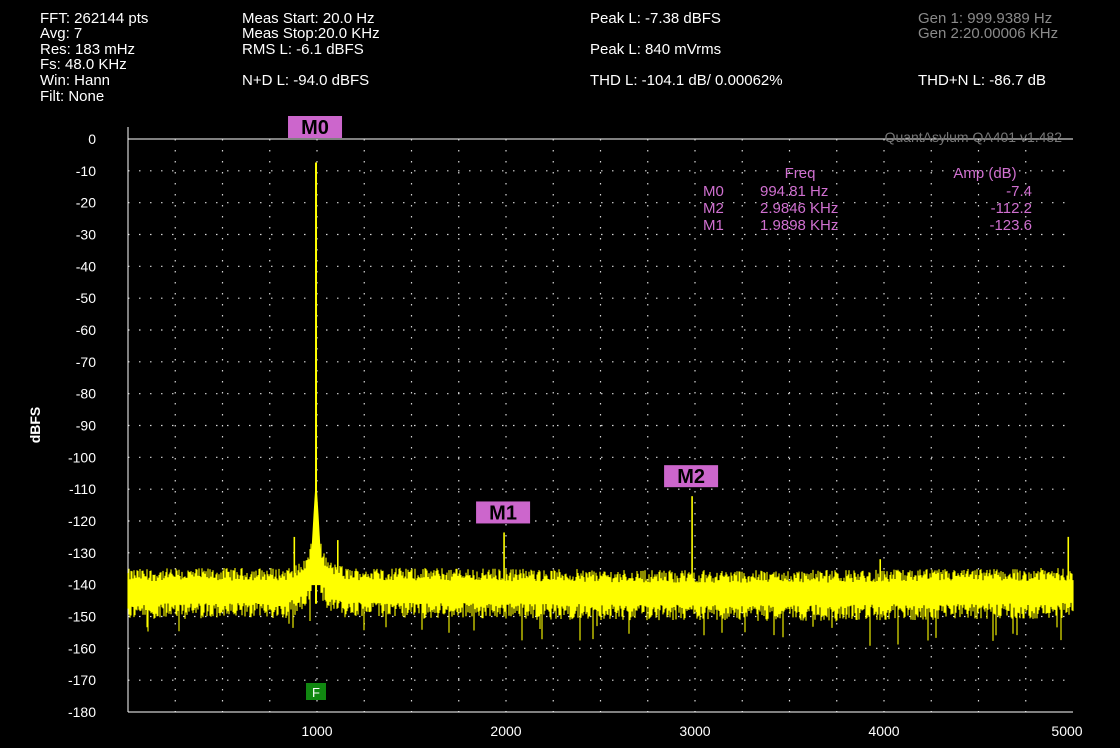 The width and height of the screenshot is (1120, 748). I want to click on resolution-label: Res: 183 mHz, so click(88, 49).